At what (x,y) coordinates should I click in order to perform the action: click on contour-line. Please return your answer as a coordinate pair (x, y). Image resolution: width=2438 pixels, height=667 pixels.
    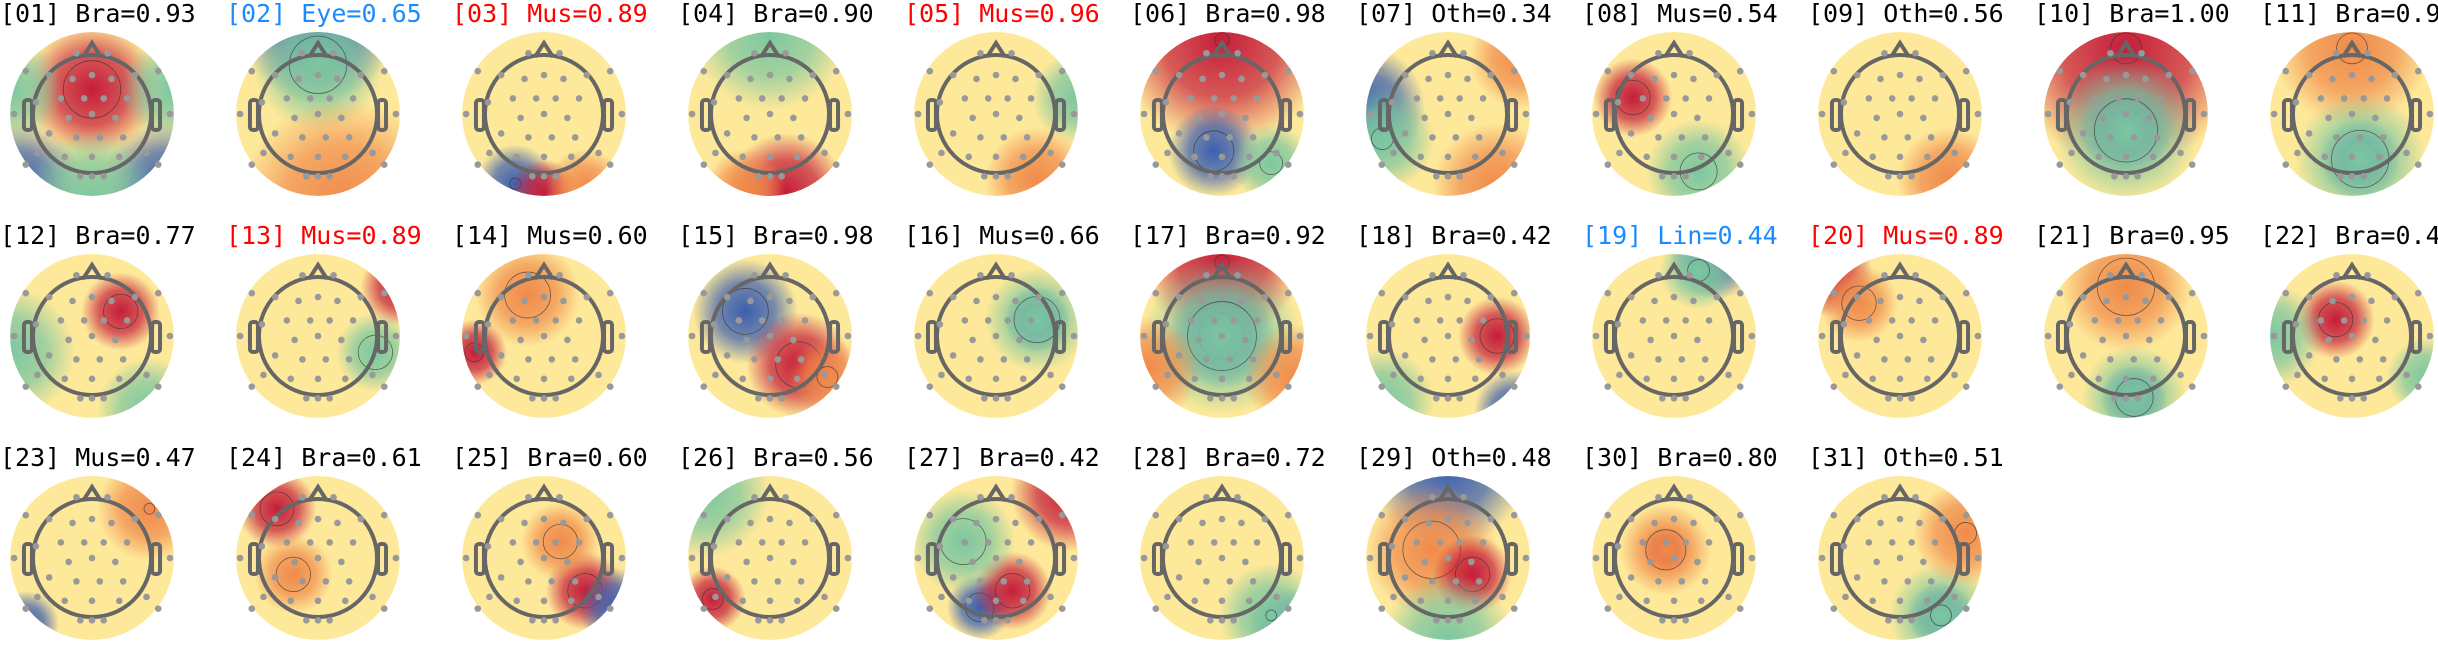
    Looking at the image, I should click on (149, 509).